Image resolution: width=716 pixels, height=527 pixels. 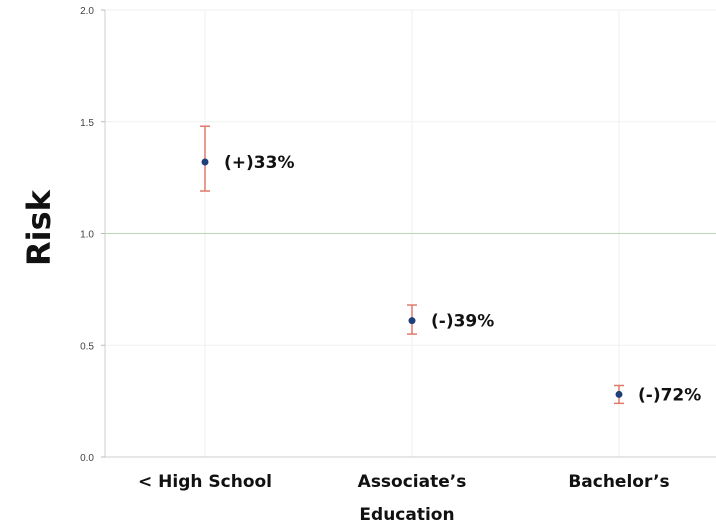 I want to click on x-tick-label: < High School, so click(x=205, y=482).